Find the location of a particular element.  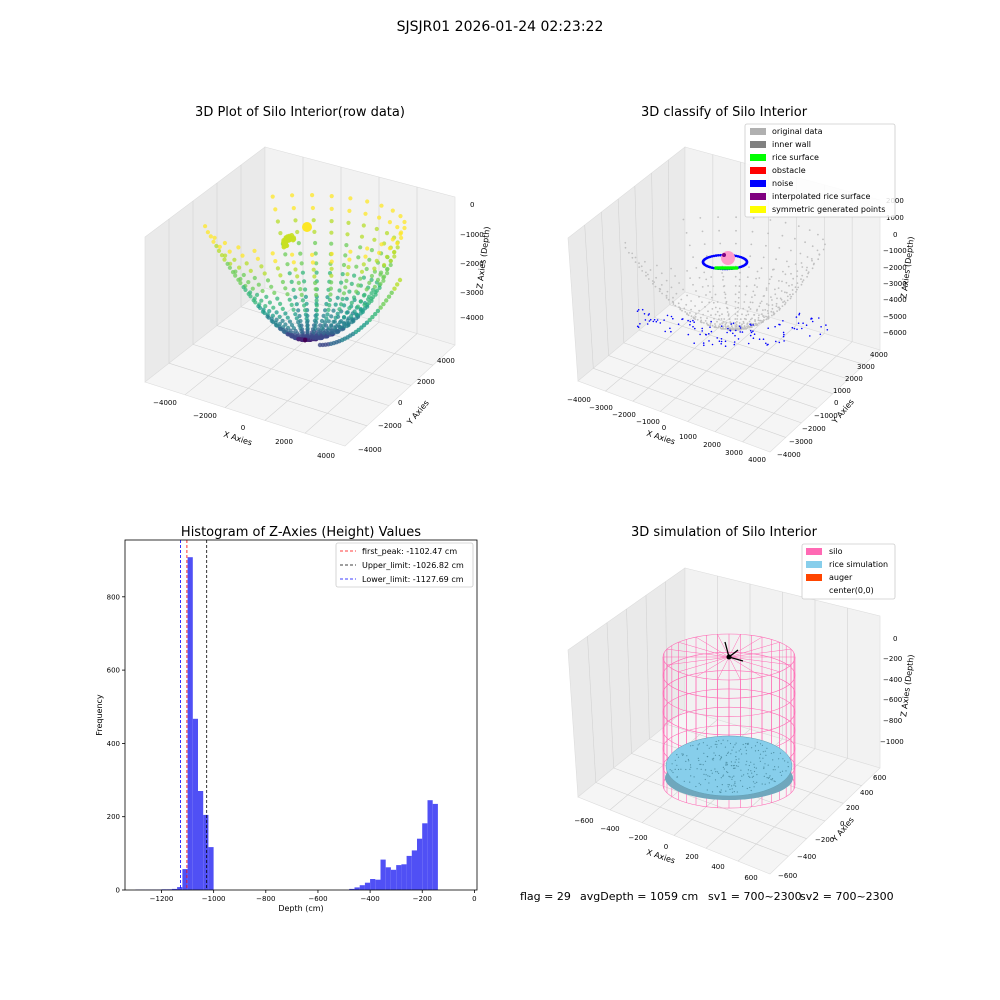

classify-x-label: X Axies is located at coordinates (660, 438).